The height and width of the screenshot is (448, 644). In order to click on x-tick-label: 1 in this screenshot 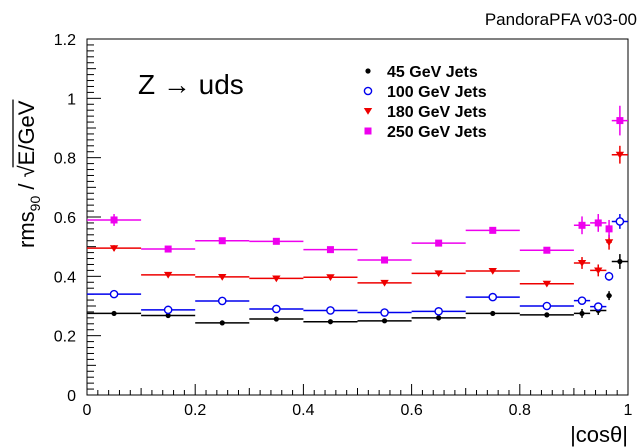, I will do `click(628, 410)`.